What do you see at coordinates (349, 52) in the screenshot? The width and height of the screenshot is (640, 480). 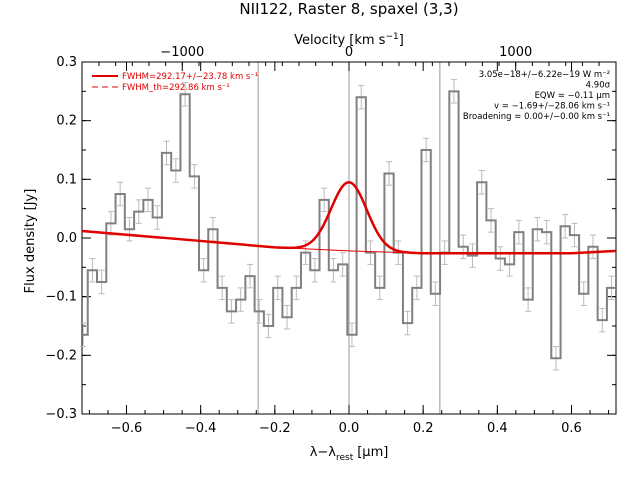 I see `top-tick-label: 0` at bounding box center [349, 52].